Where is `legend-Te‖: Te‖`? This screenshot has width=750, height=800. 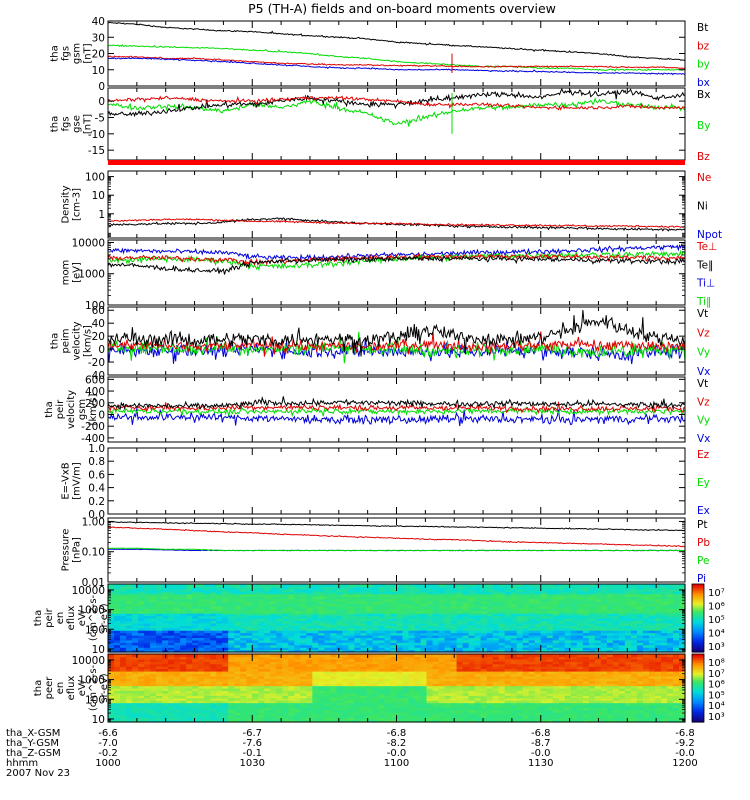 legend-Te‖: Te‖ is located at coordinates (704, 265).